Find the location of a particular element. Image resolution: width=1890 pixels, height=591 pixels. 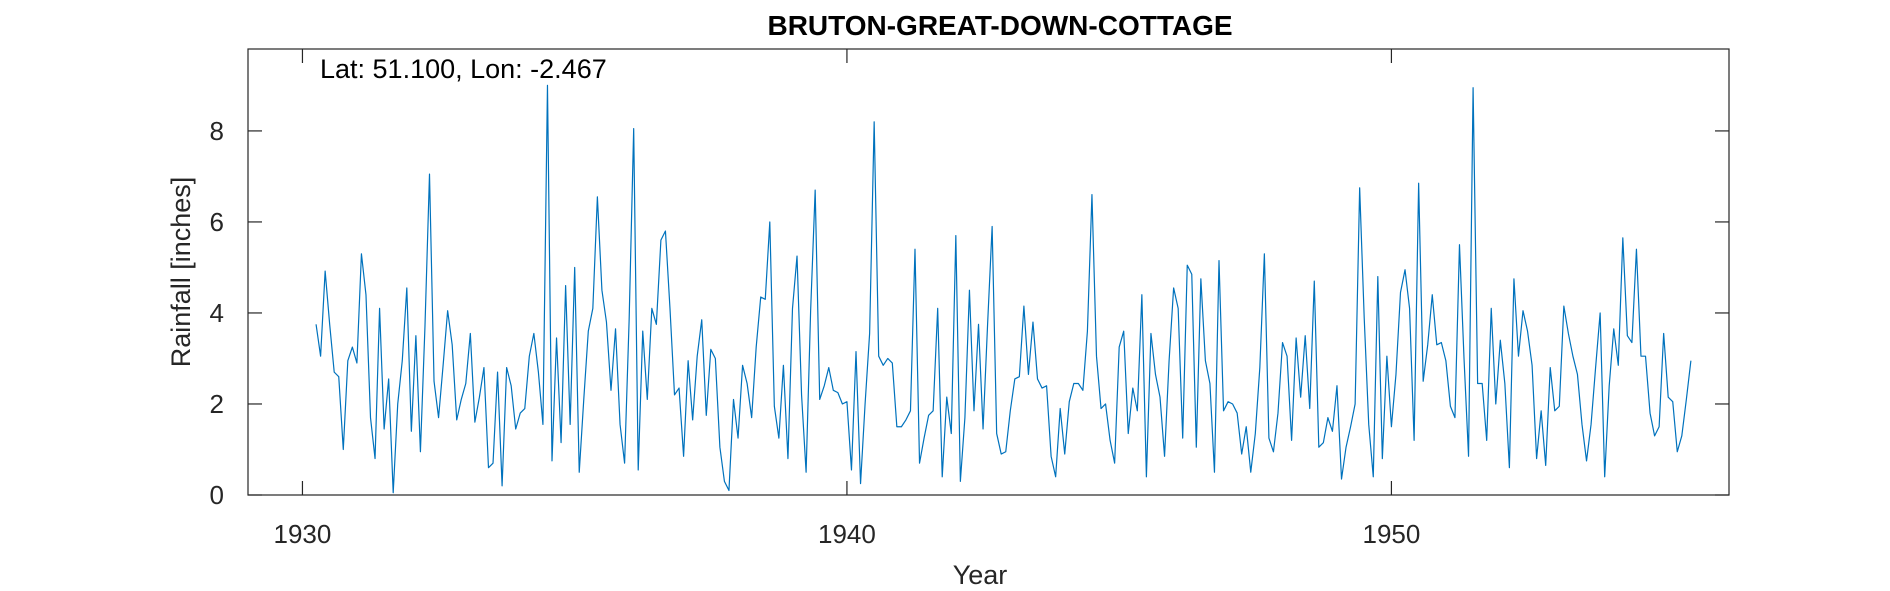

y-tick-label: 6 is located at coordinates (217, 222).